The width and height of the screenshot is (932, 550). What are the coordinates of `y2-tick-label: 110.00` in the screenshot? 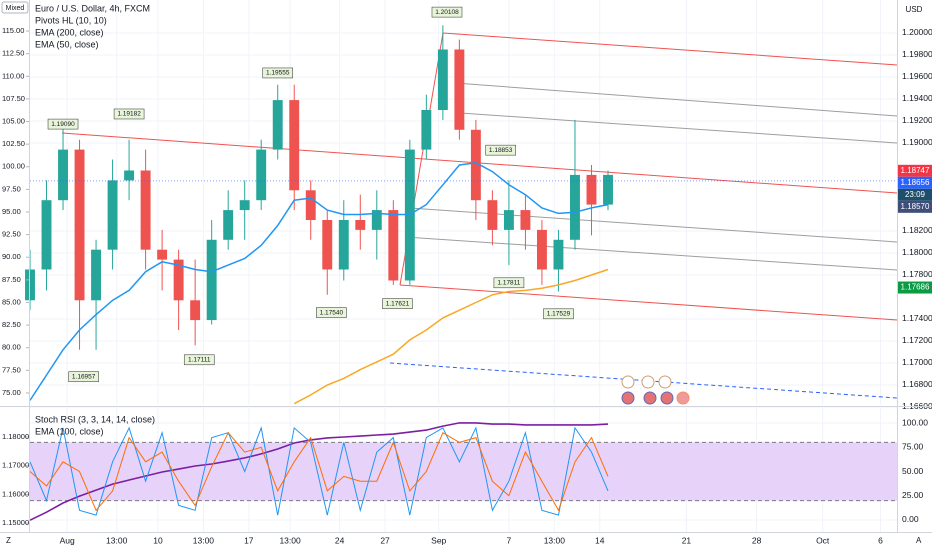 It's located at (13, 75).